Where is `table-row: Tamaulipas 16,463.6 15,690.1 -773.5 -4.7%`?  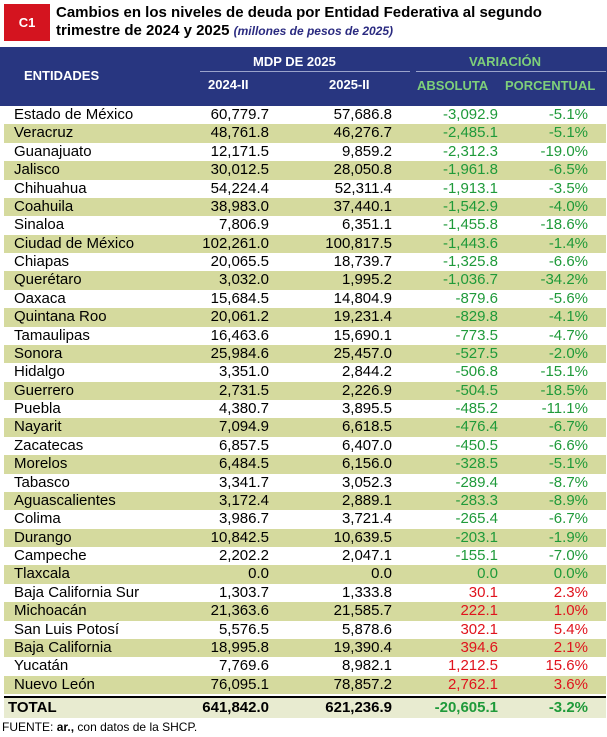
table-row: Tamaulipas 16,463.6 15,690.1 -773.5 -4.7% is located at coordinates (305, 336).